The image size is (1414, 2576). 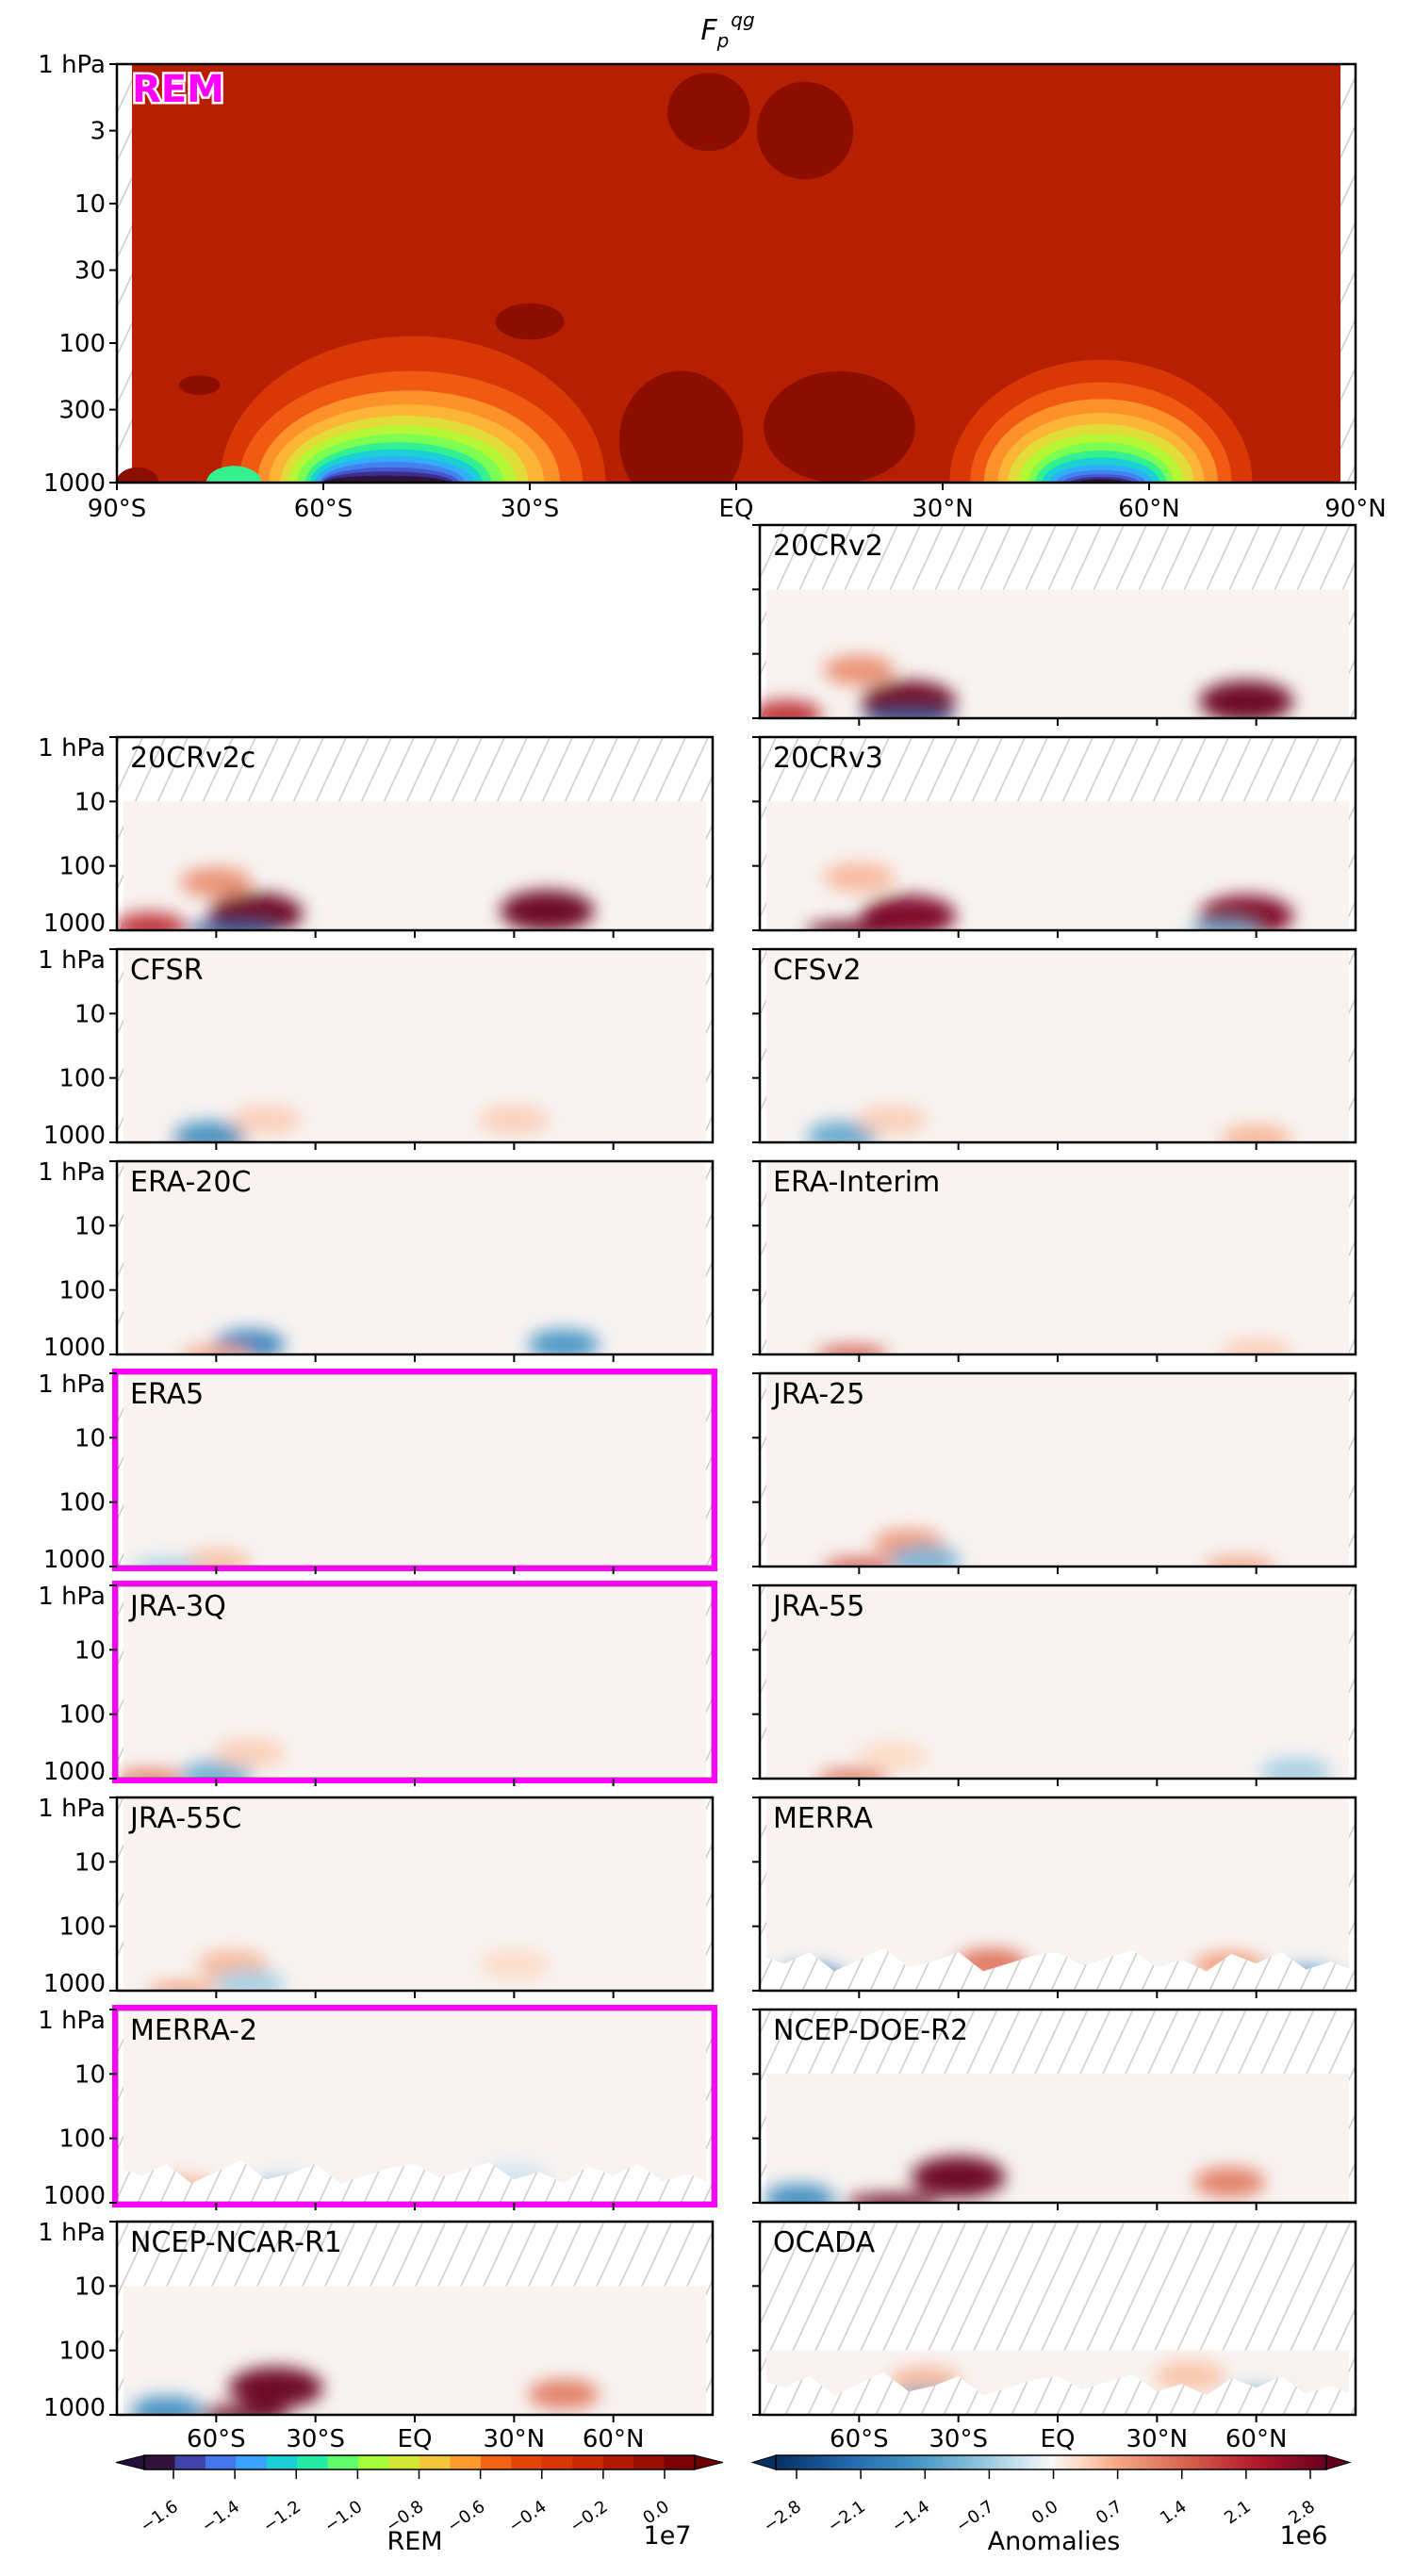 What do you see at coordinates (82, 411) in the screenshot?
I see `y-tick-label: 300` at bounding box center [82, 411].